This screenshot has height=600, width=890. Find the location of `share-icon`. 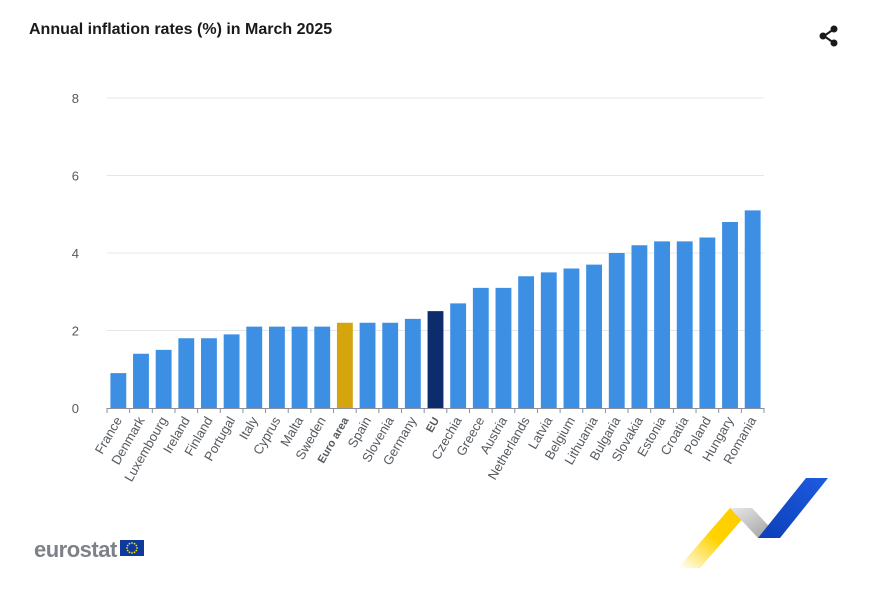

share-icon is located at coordinates (829, 36).